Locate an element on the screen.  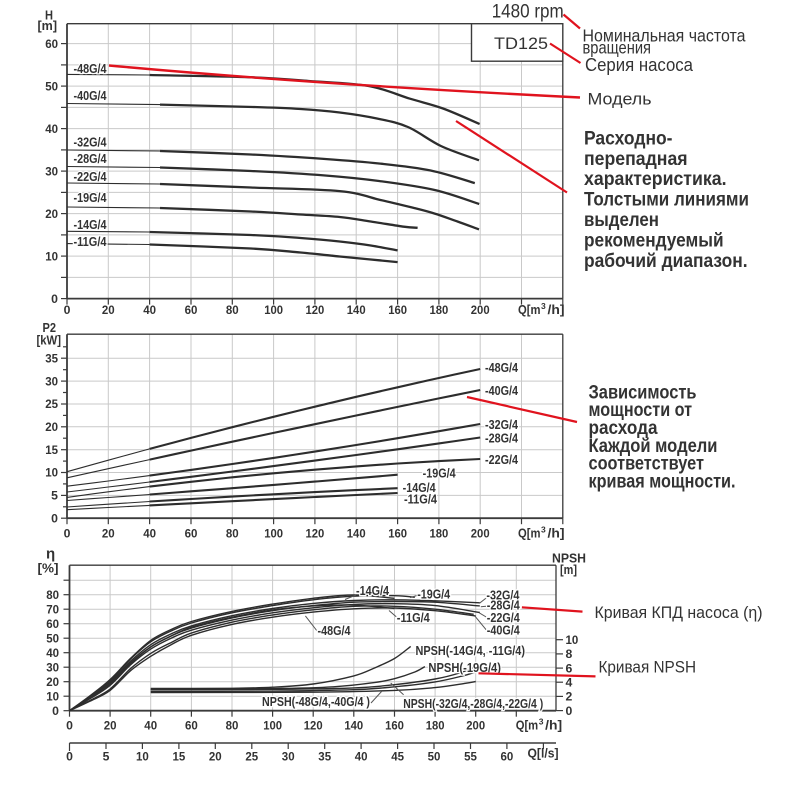
svg-text: 55 is located at coordinates (470, 756).